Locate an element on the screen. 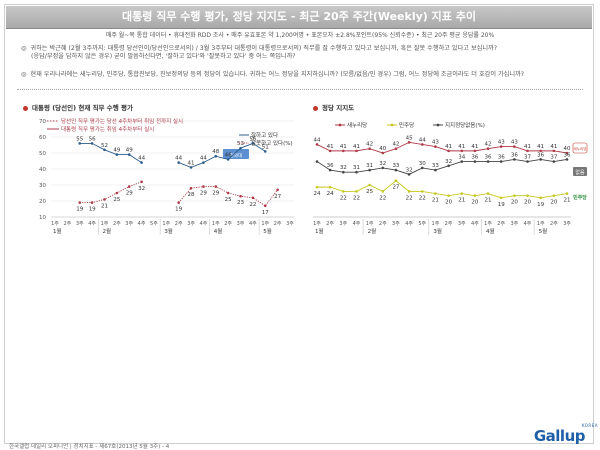 This screenshot has height=450, width=600. data-label: 46 is located at coordinates (228, 155).